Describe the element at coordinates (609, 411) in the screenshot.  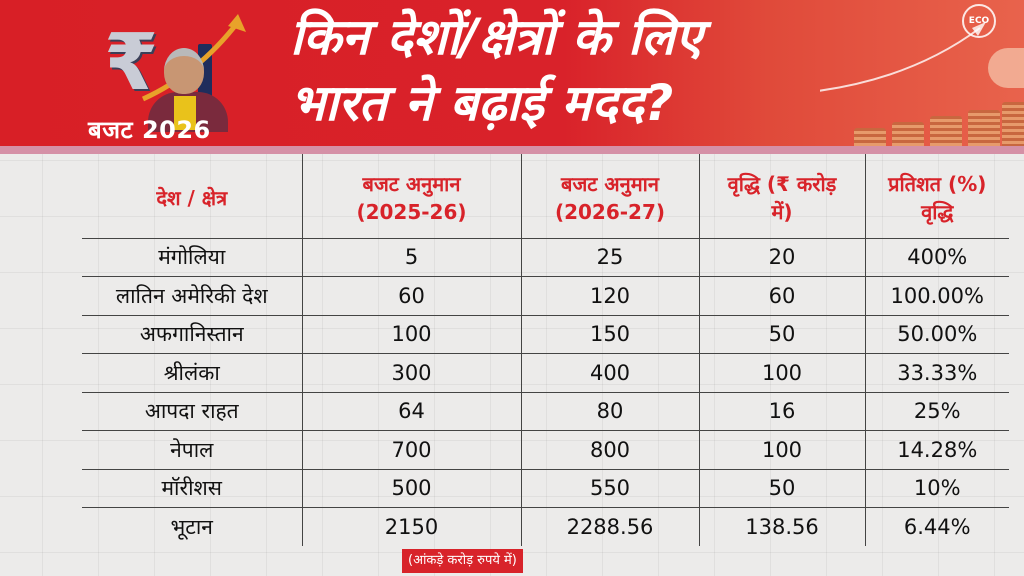
I see `cell-budget-2026-27: 80` at that location.